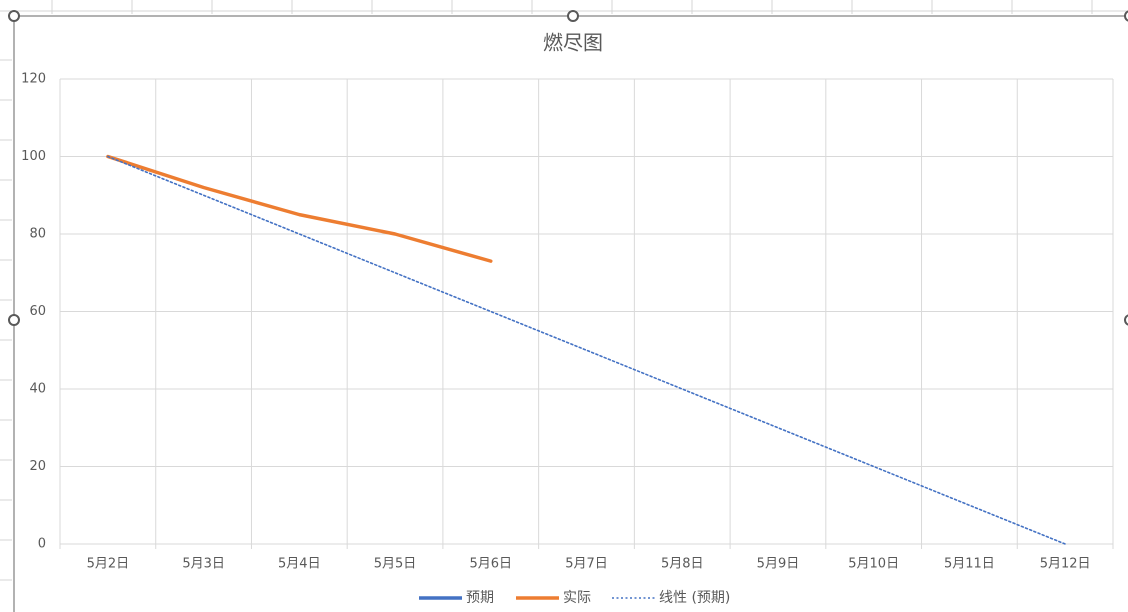 This screenshot has width=1128, height=612. What do you see at coordinates (778, 564) in the screenshot?
I see `x-tick-label: 5月9日` at bounding box center [778, 564].